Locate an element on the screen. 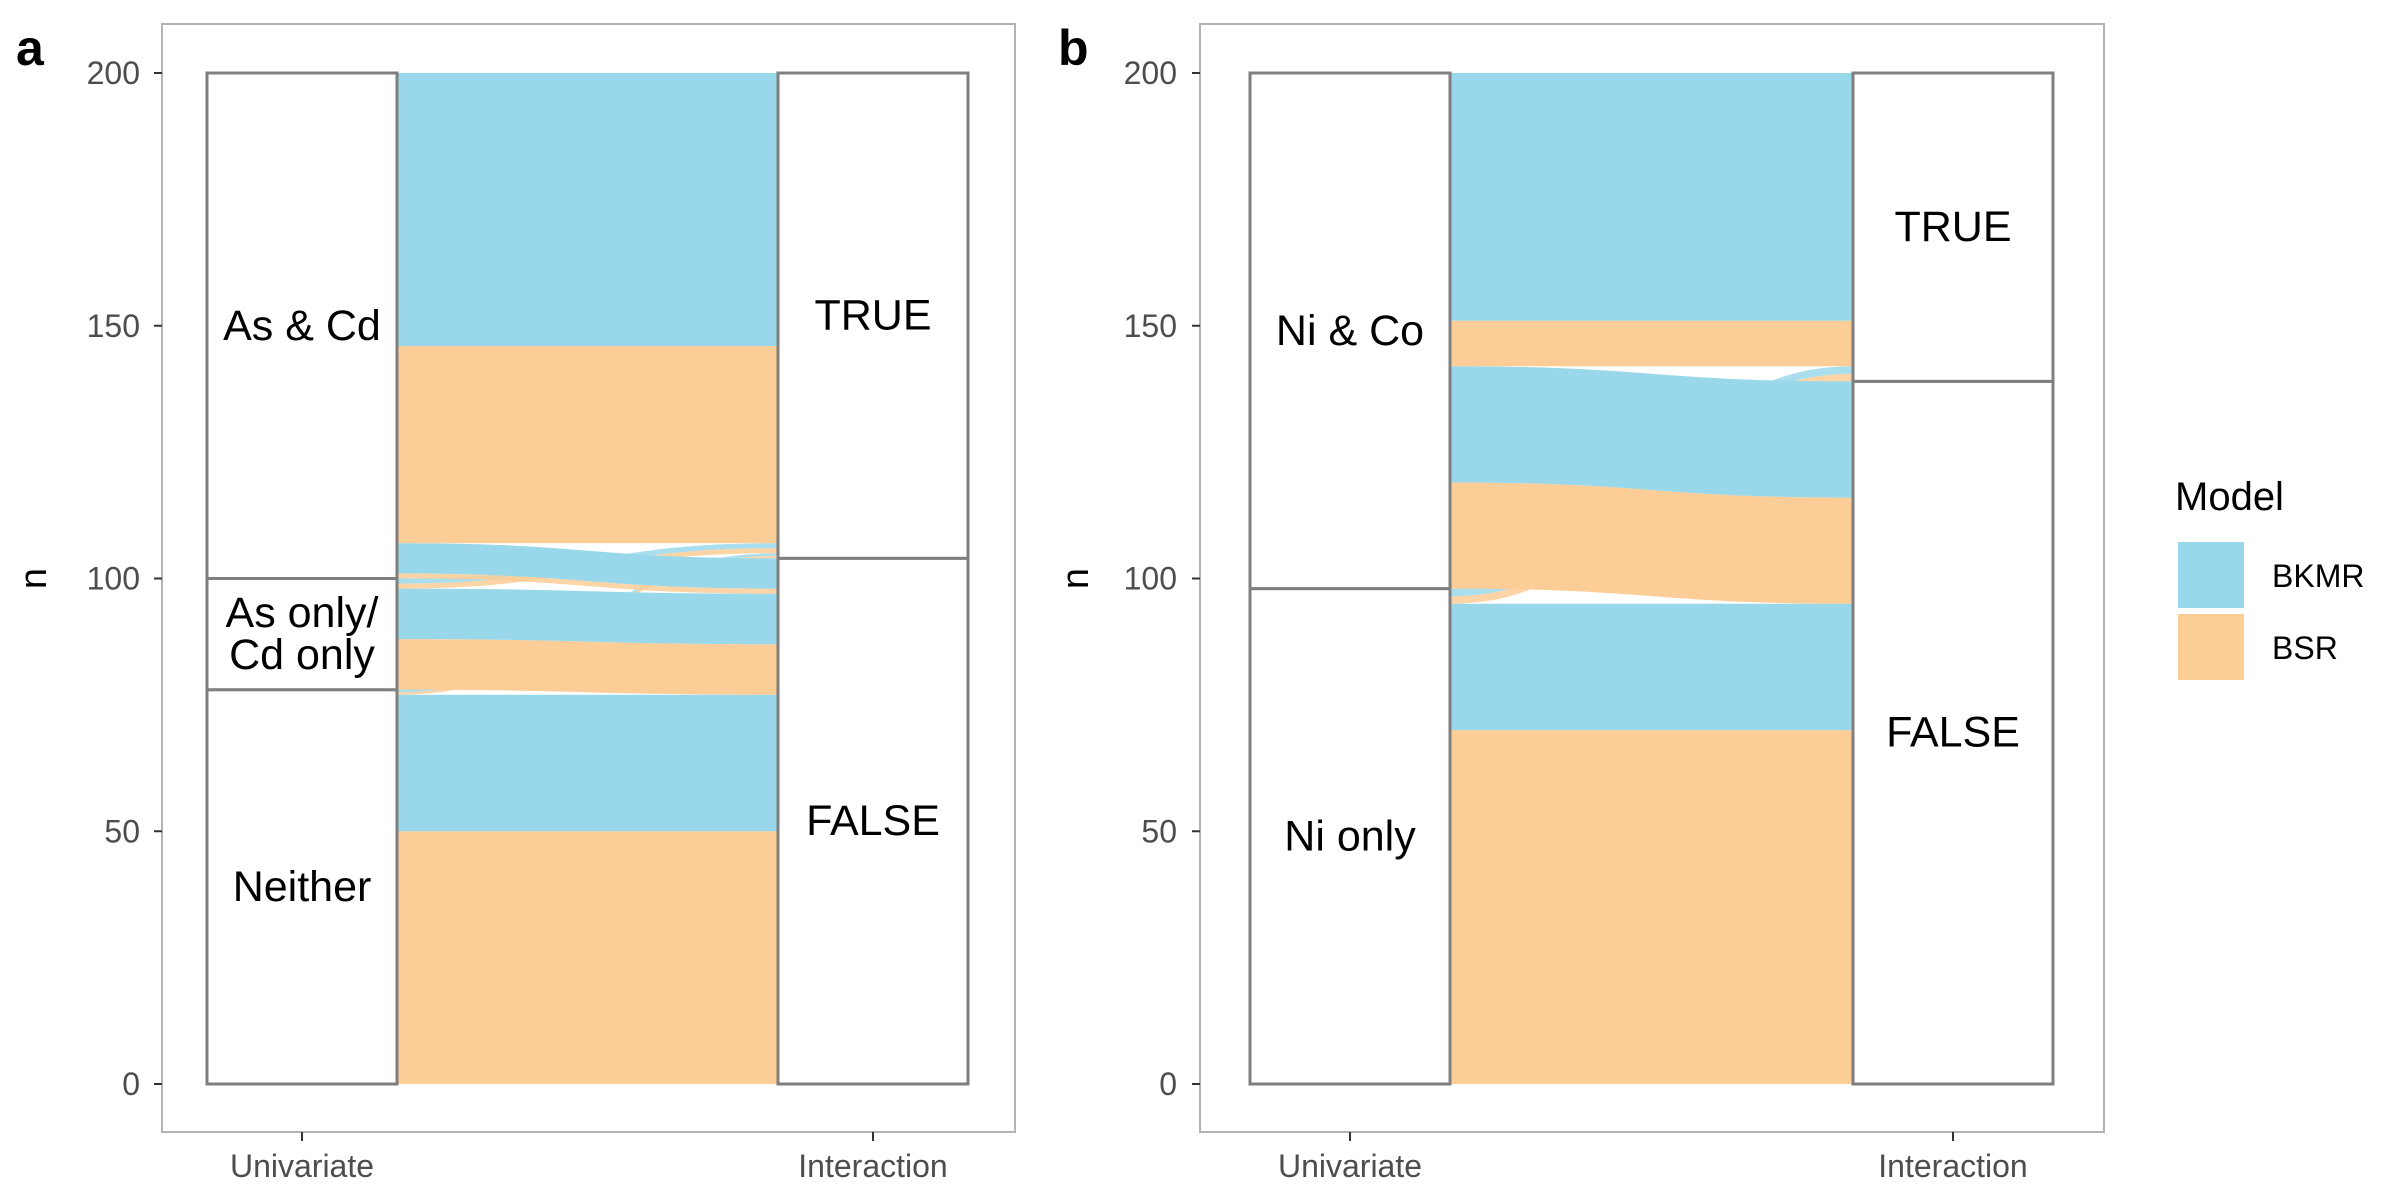 The width and height of the screenshot is (2400, 1200). flow-bsr-as-cd-to-true is located at coordinates (587, 444).